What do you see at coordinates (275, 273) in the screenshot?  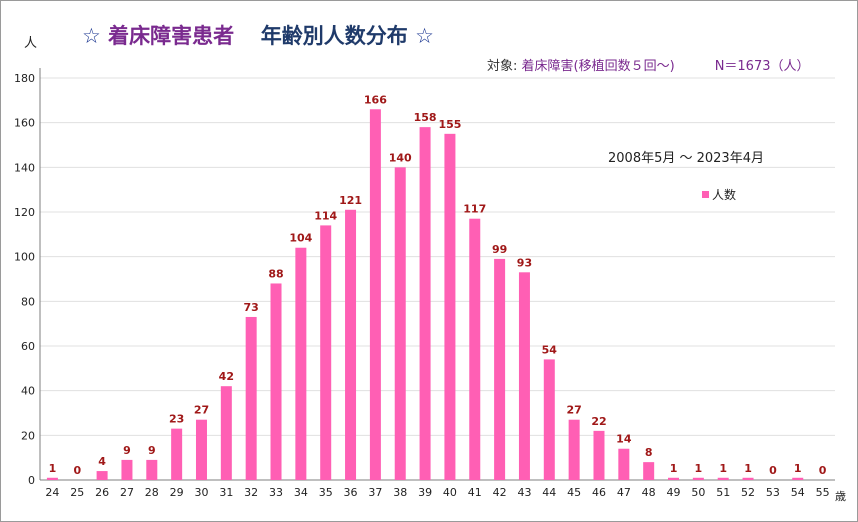 I see `data-label: 88` at bounding box center [275, 273].